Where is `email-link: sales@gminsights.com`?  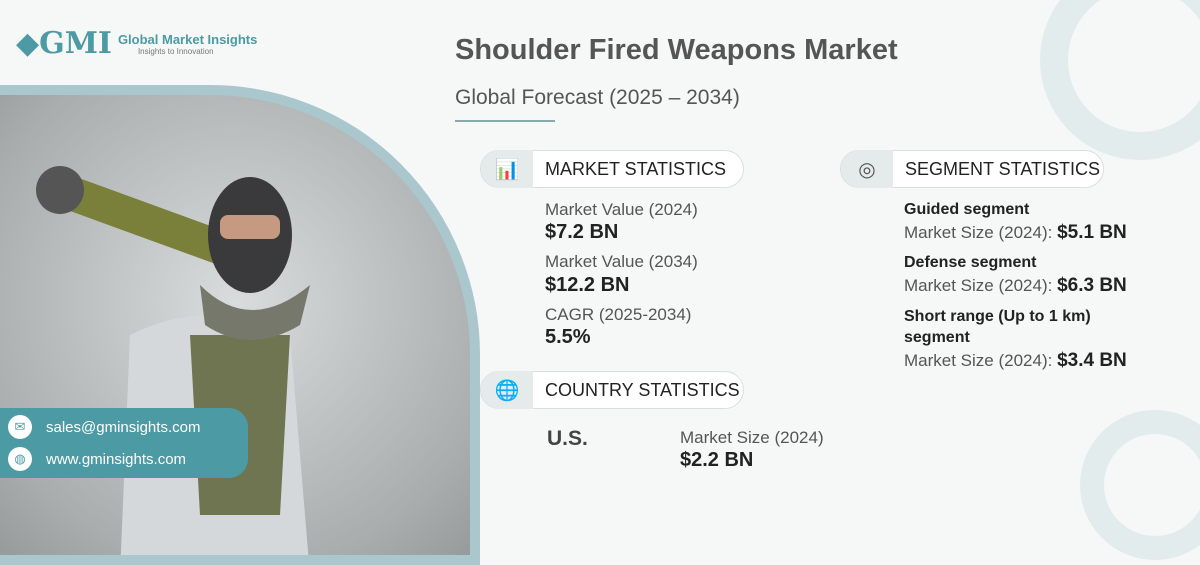 email-link: sales@gminsights.com is located at coordinates (123, 427).